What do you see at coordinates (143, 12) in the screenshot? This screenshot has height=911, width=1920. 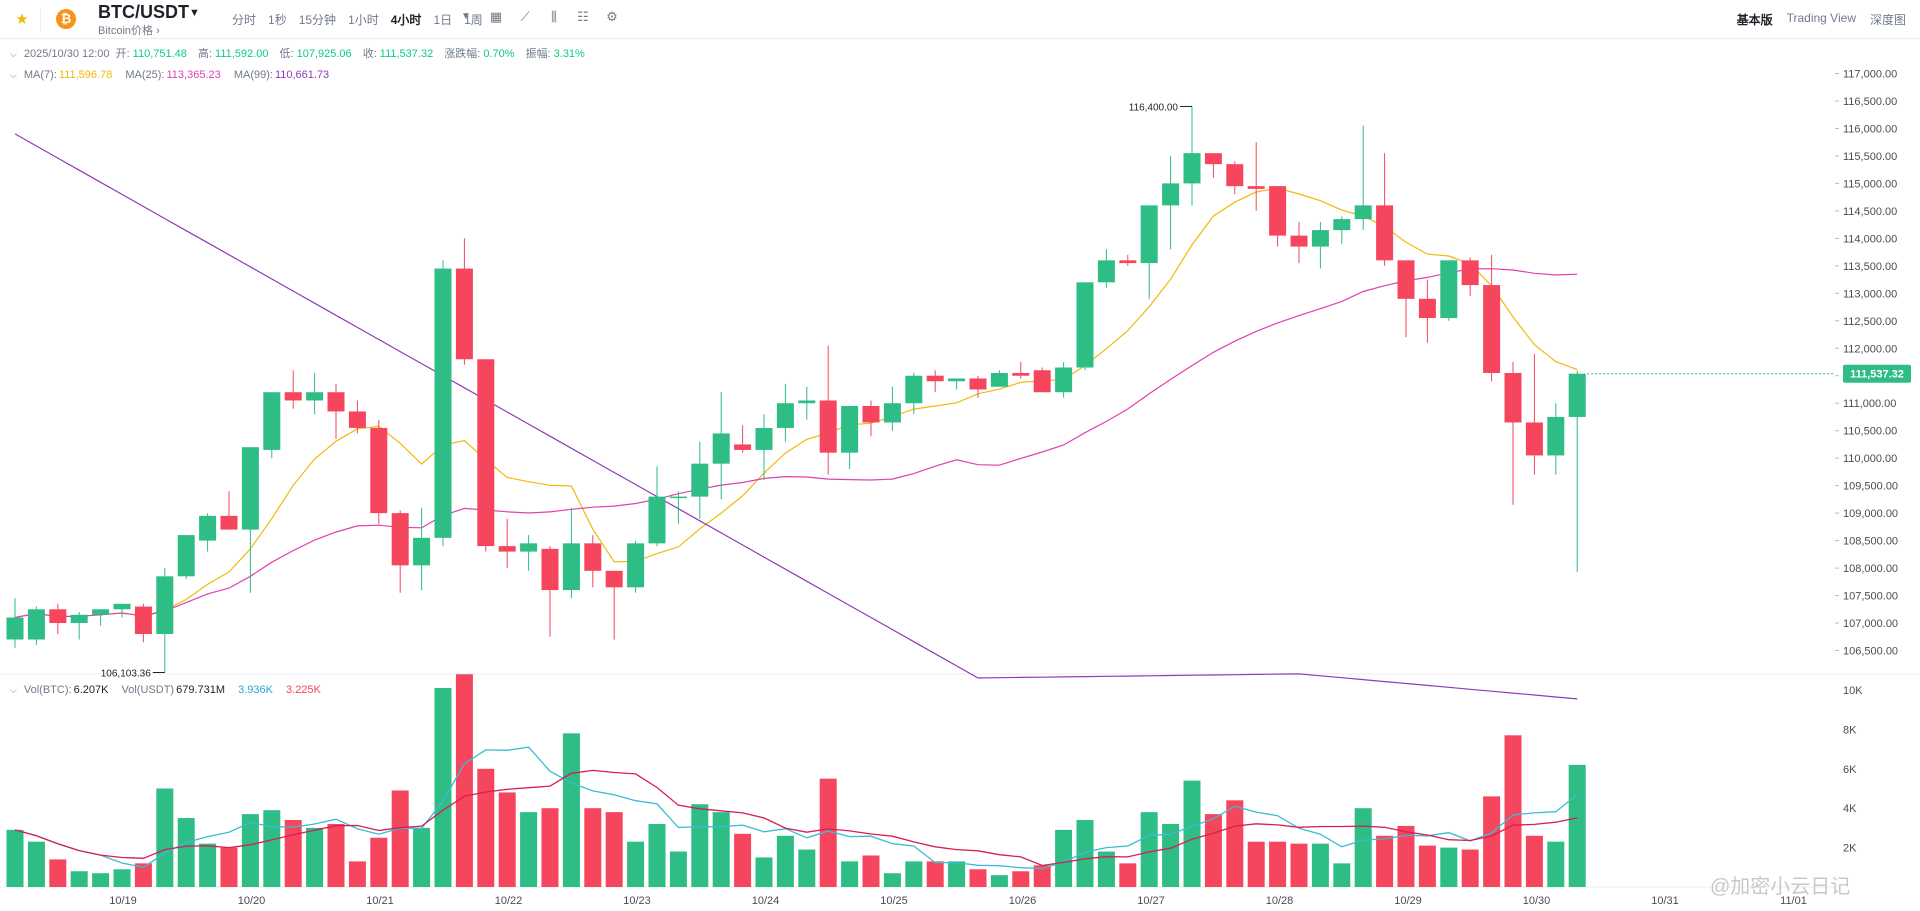 I see `pair-title: BTC/USDT` at bounding box center [143, 12].